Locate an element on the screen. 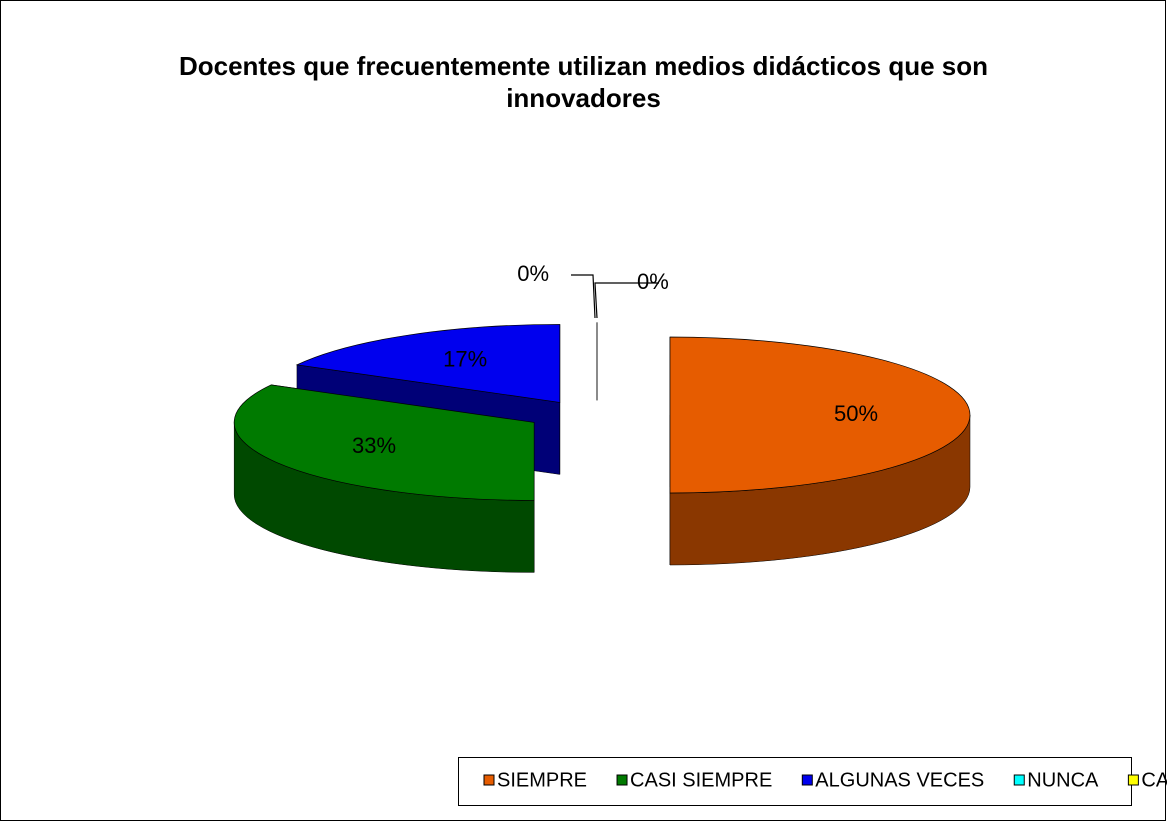  data-label: 33% is located at coordinates (374, 445).